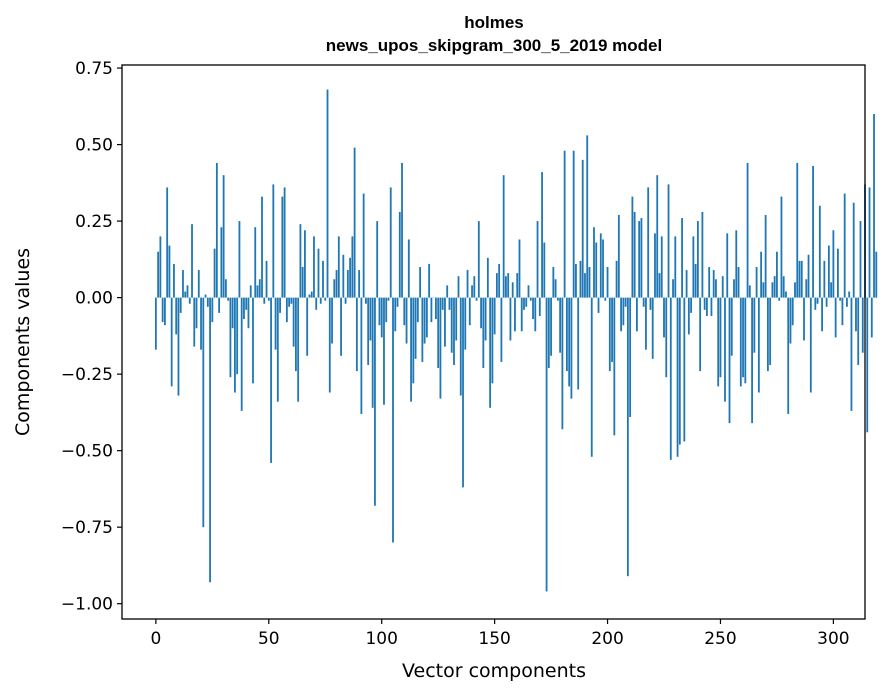 Image resolution: width=880 pixels, height=696 pixels. What do you see at coordinates (155, 639) in the screenshot?
I see `x-tick-label: 0` at bounding box center [155, 639].